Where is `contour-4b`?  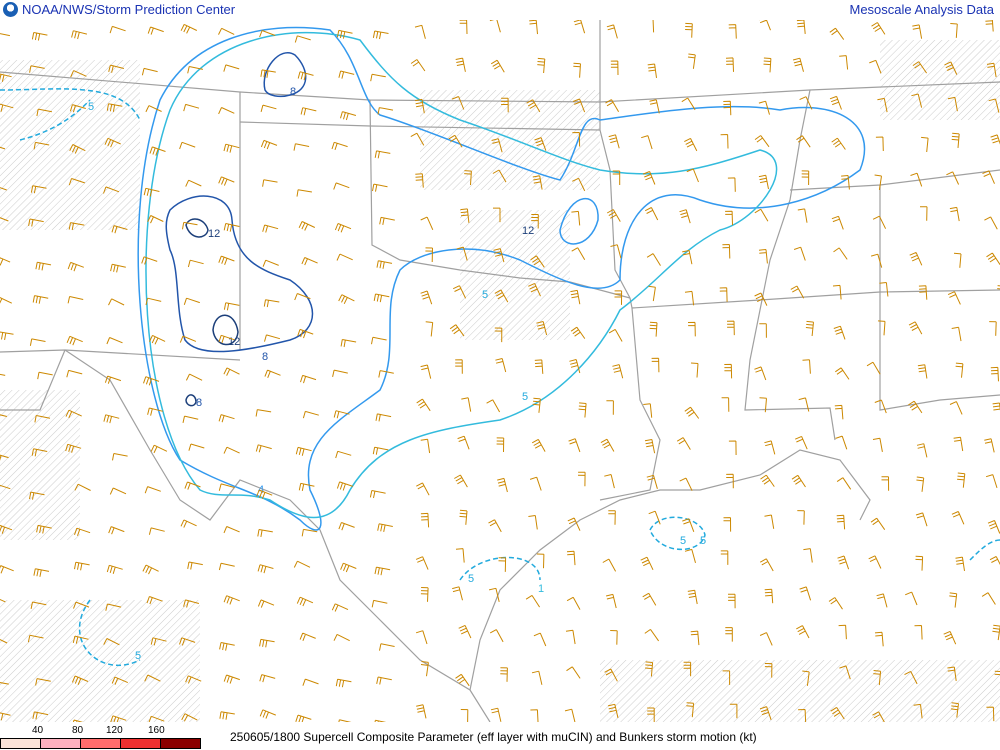
contour-4b is located at coordinates (579, 221).